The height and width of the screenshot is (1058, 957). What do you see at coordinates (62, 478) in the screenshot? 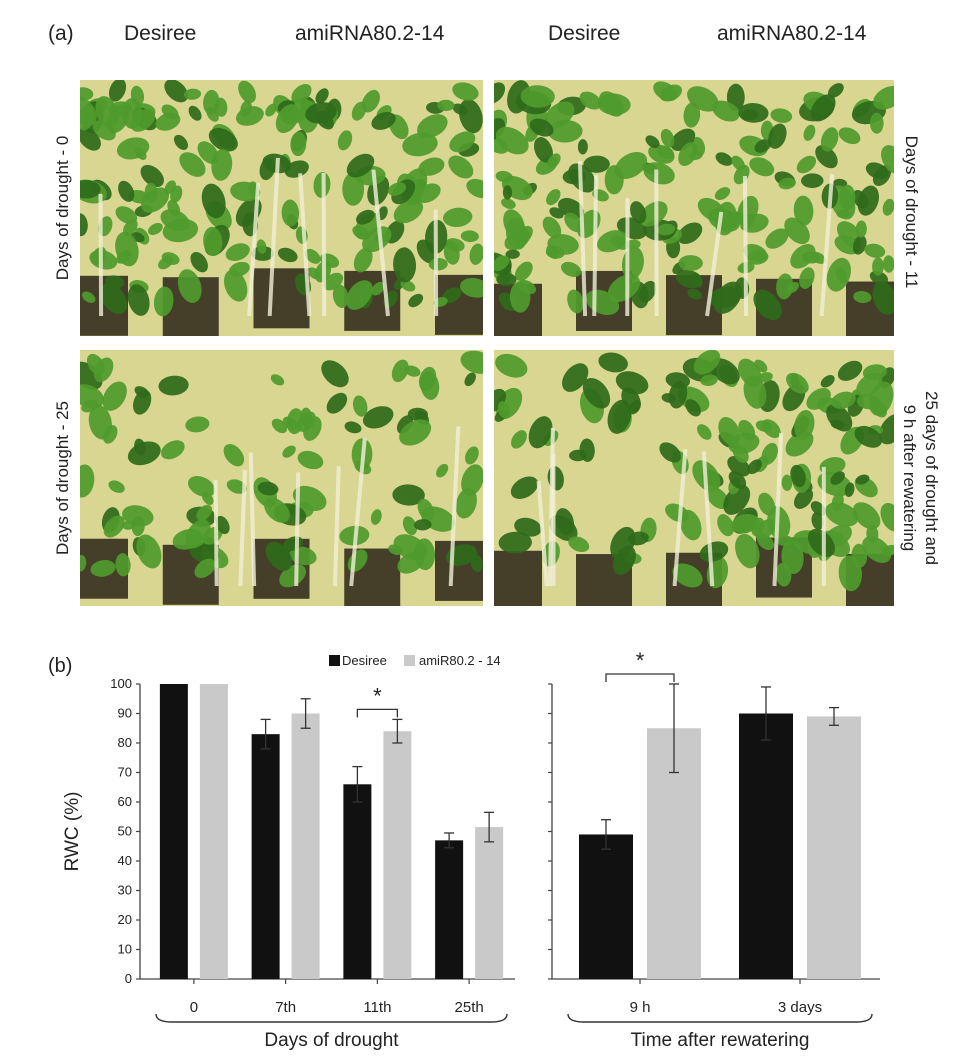
I see `row-label-day25: Days of drought - 25` at bounding box center [62, 478].